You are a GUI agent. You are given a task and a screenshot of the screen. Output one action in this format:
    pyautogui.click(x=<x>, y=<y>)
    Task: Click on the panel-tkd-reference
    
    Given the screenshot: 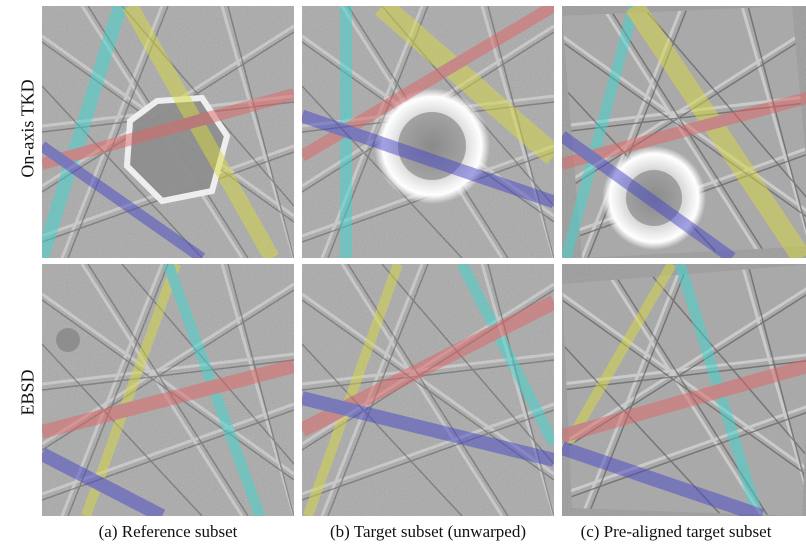 What is the action you would take?
    pyautogui.click(x=168, y=132)
    